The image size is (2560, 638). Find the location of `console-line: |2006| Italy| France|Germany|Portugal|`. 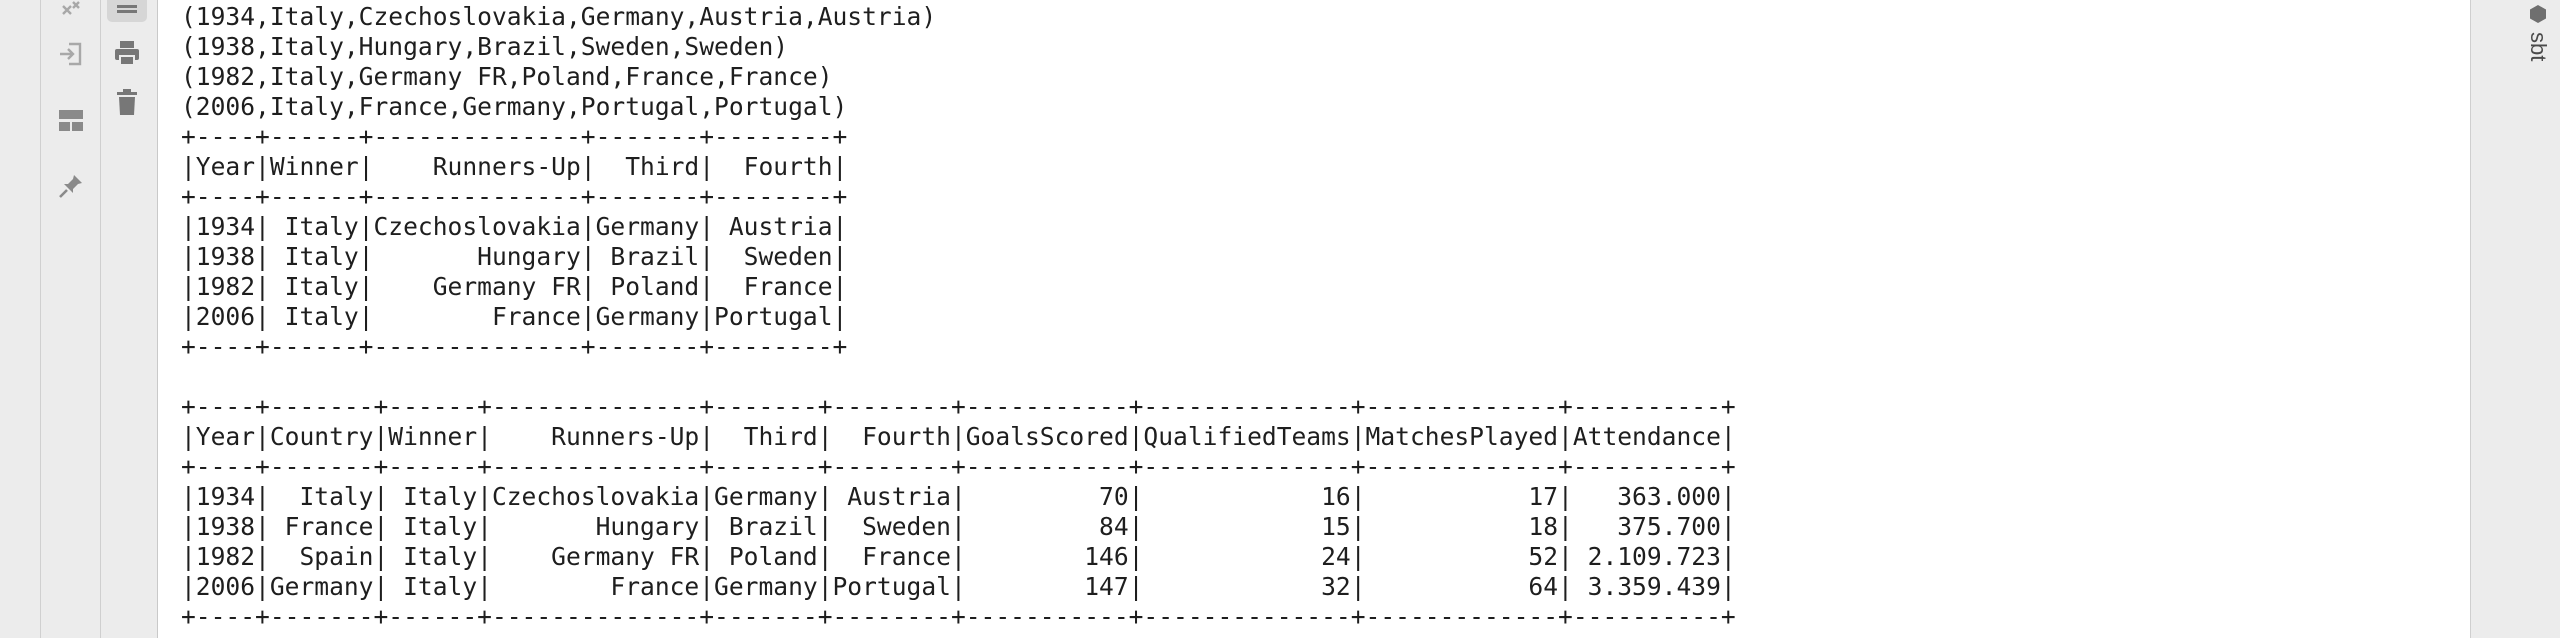

console-line: |2006| Italy| France|Germany|Portugal| is located at coordinates (514, 316).